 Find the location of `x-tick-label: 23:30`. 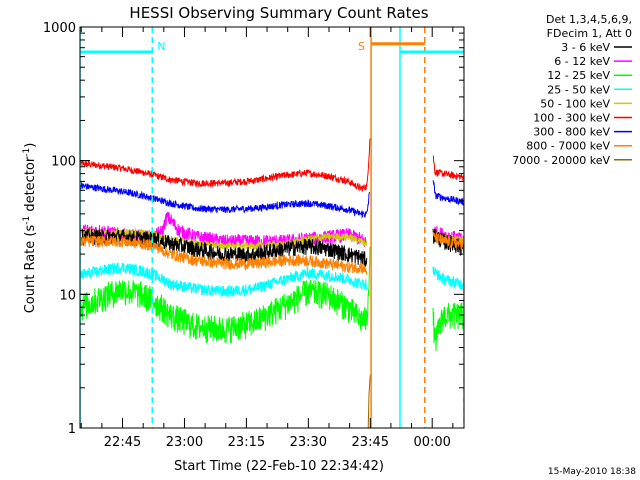

x-tick-label: 23:30 is located at coordinates (308, 442).